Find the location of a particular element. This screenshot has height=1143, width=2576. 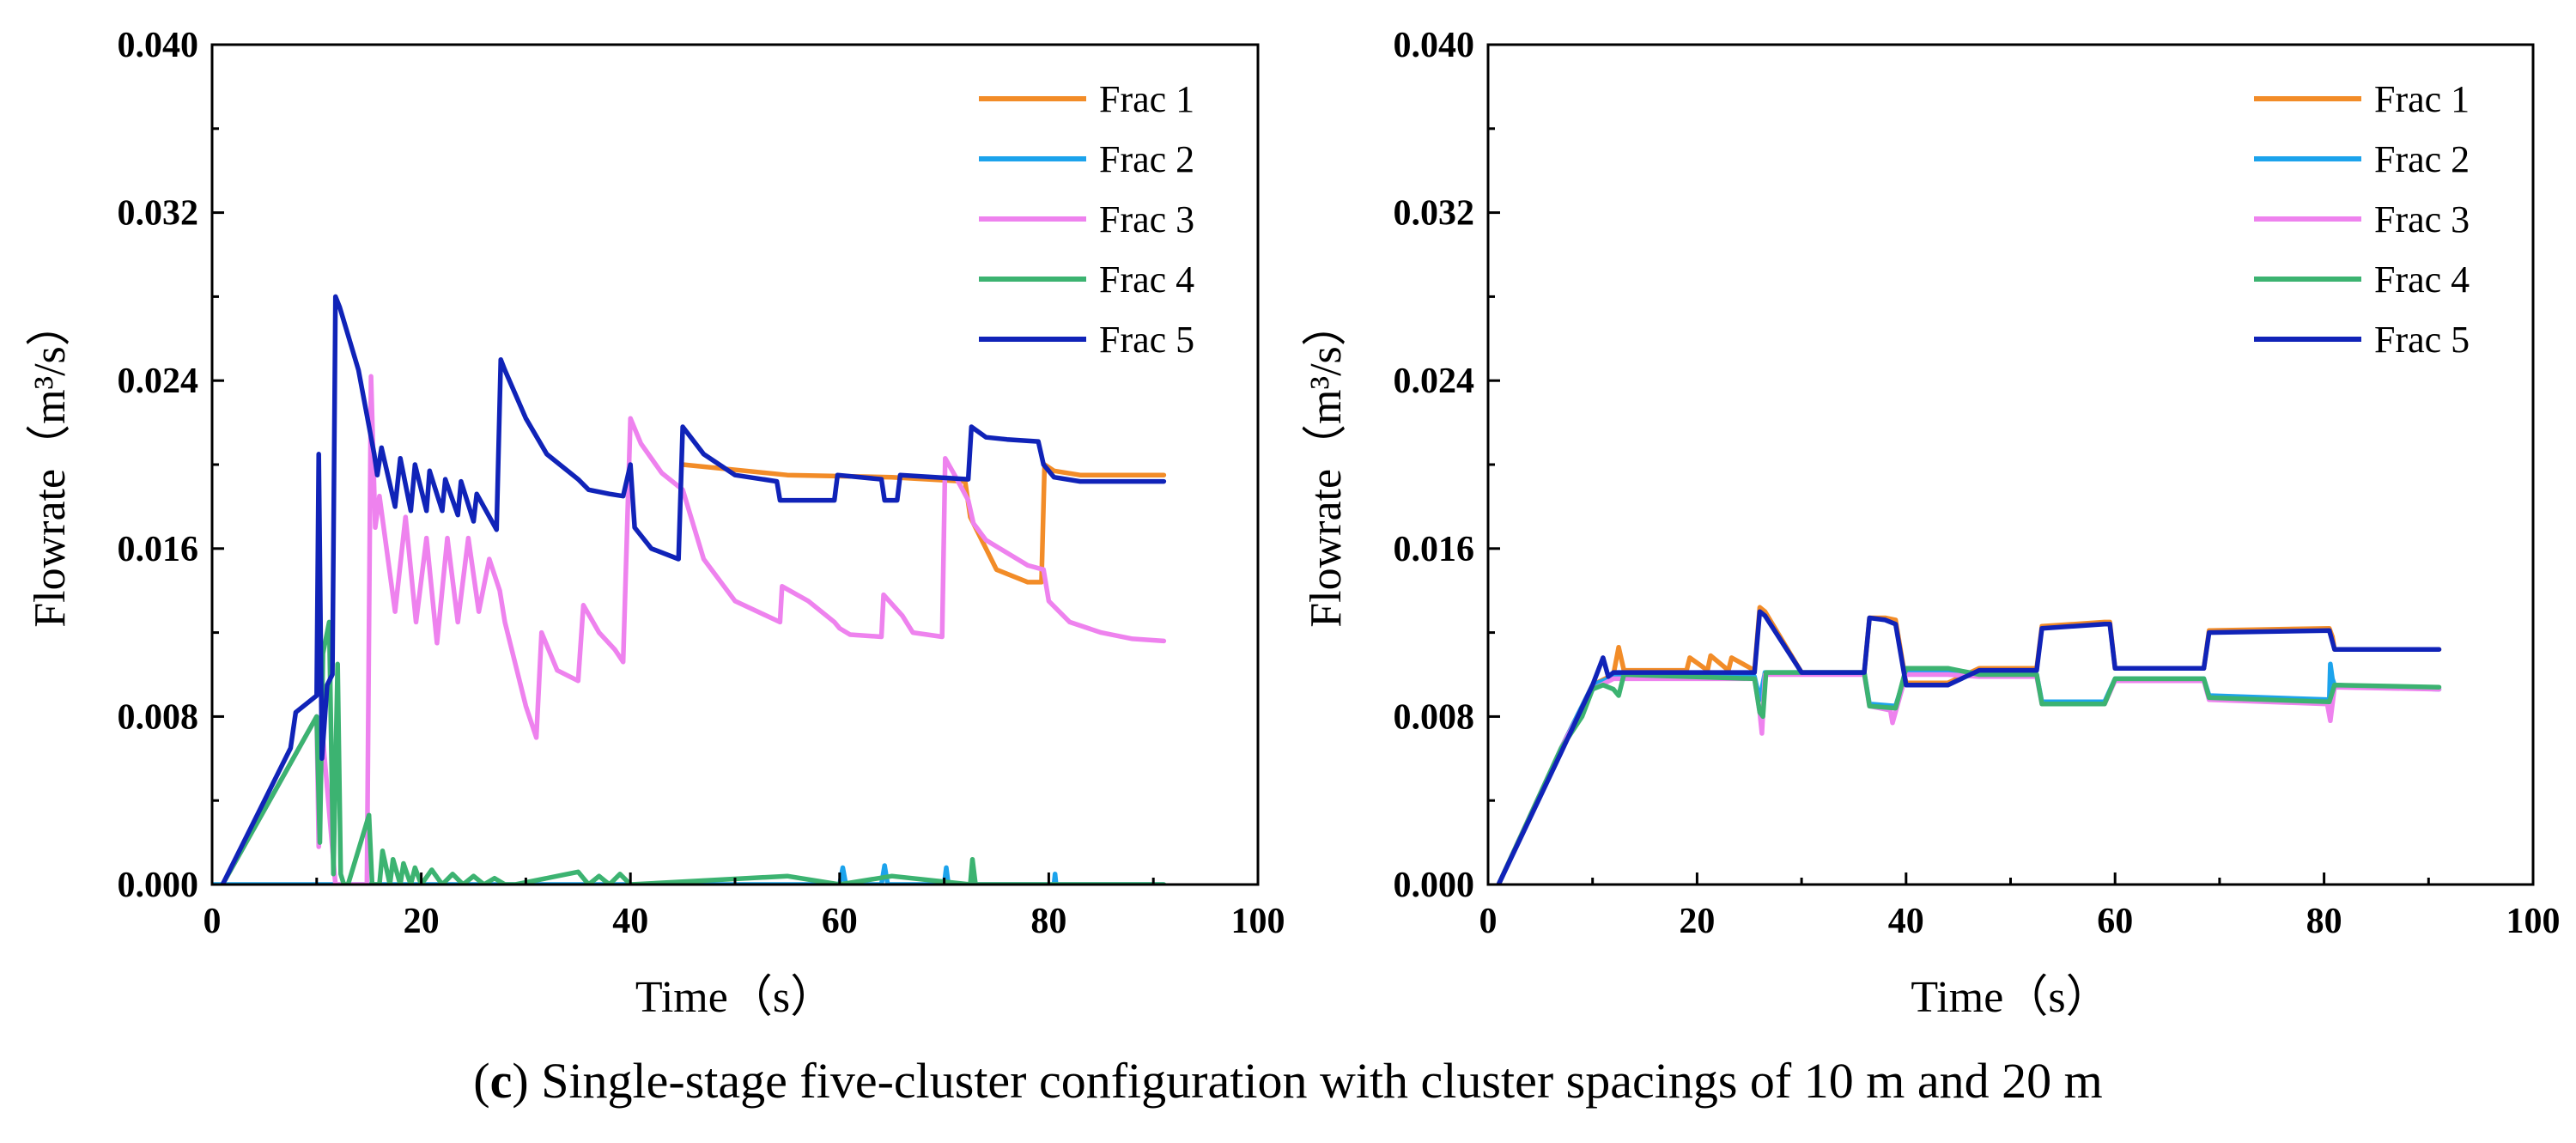

series-lines is located at coordinates (1969, 745).